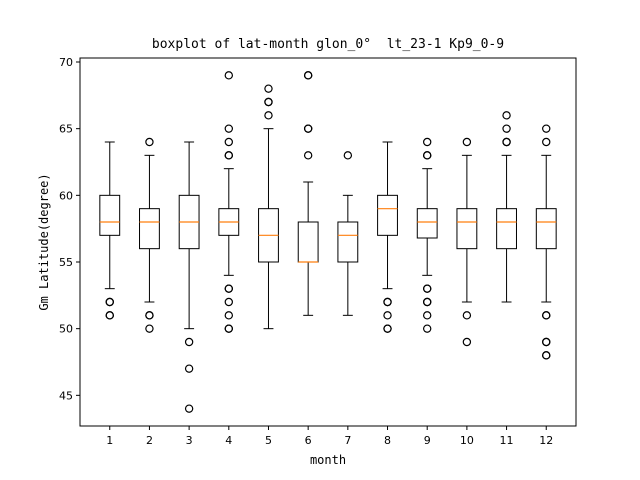  What do you see at coordinates (308, 440) in the screenshot?
I see `x-tick-label: 6` at bounding box center [308, 440].